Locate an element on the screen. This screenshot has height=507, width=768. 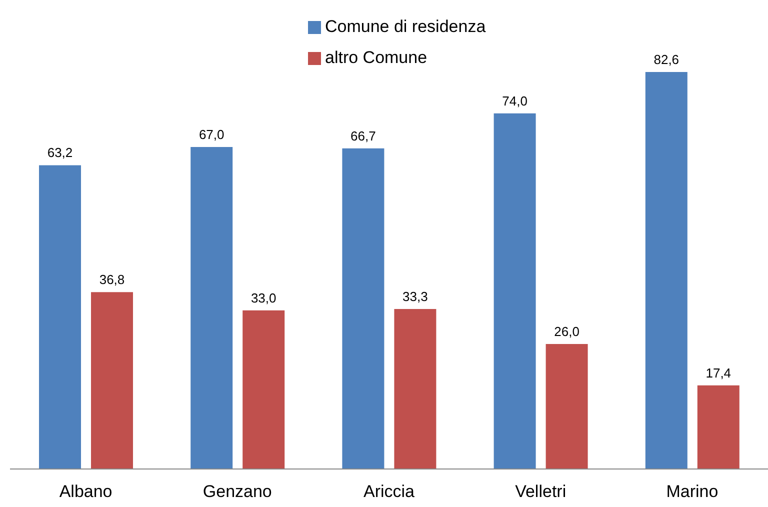
data-label: 66,7 is located at coordinates (363, 136).